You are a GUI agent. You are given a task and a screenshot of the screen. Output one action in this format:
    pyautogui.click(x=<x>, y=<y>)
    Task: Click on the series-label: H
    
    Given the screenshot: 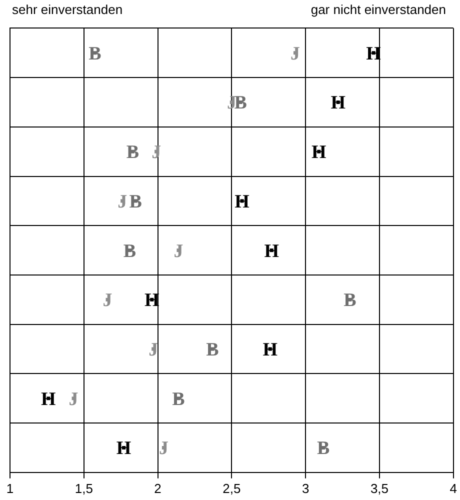 What is the action you would take?
    pyautogui.click(x=319, y=153)
    